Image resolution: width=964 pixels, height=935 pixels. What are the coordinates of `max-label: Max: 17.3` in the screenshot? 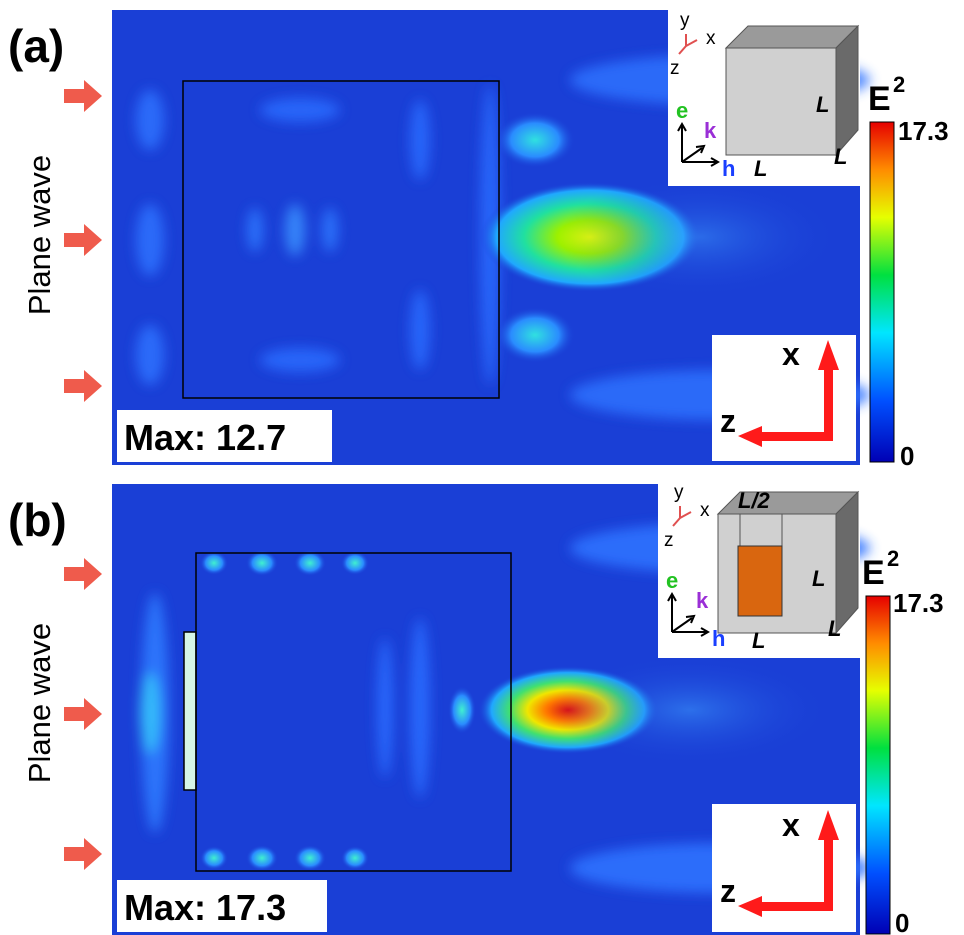 It's located at (205, 907).